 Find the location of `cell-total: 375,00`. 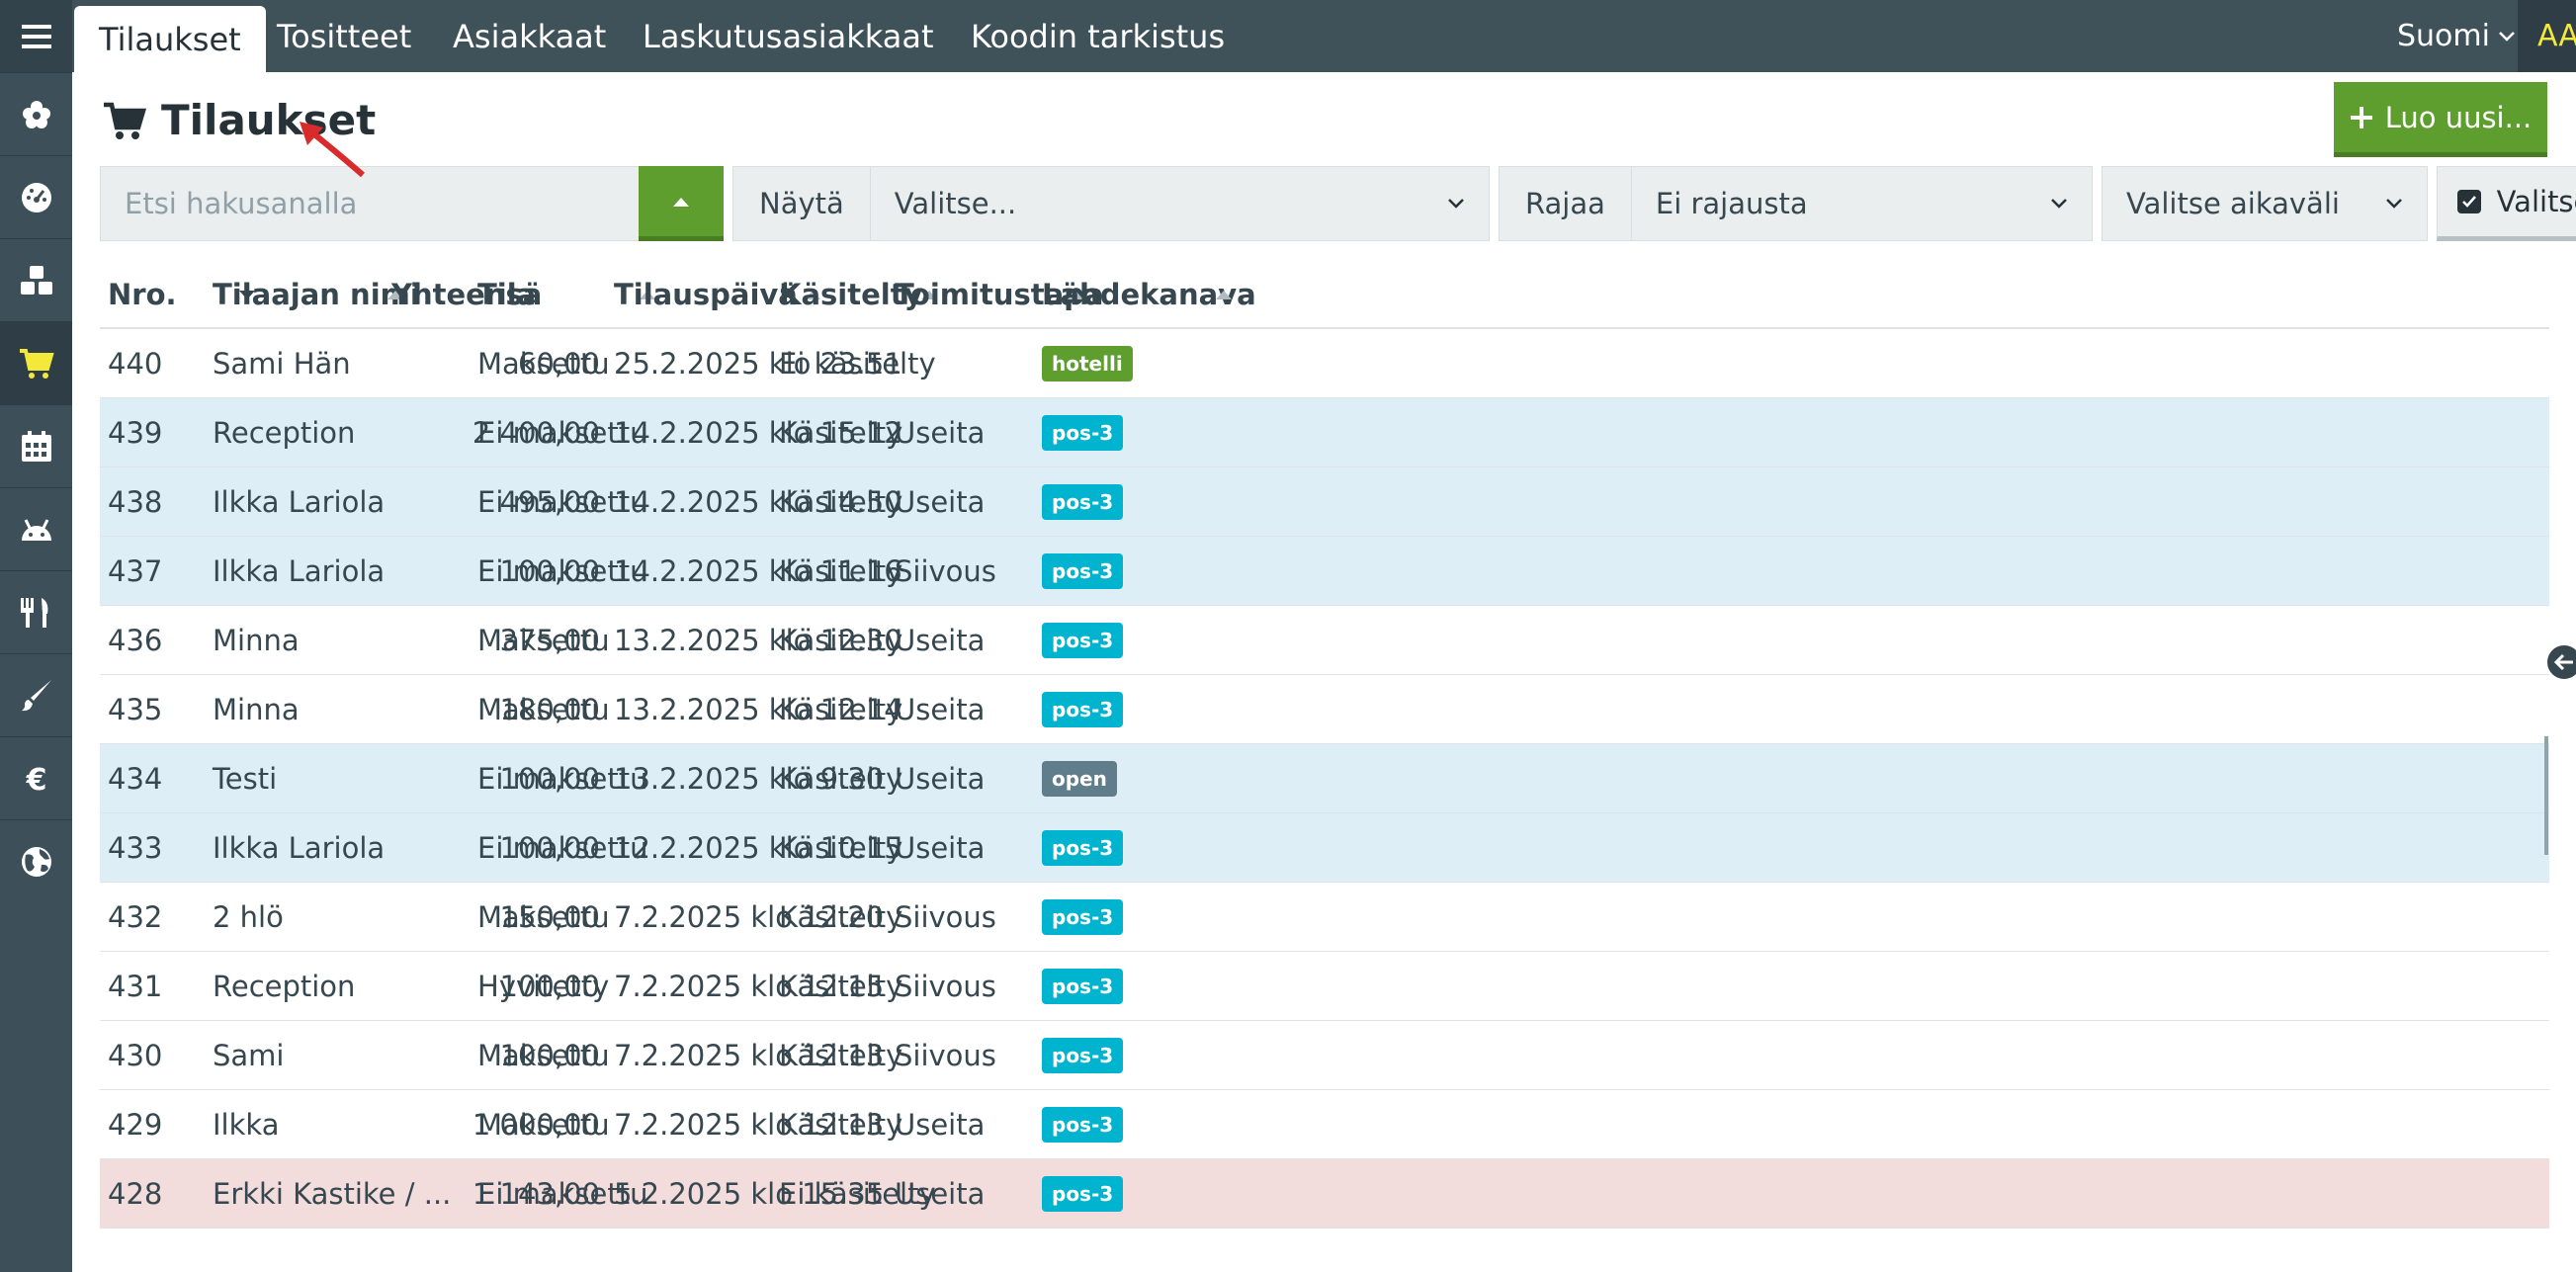

cell-total: 375,00 is located at coordinates (549, 640).